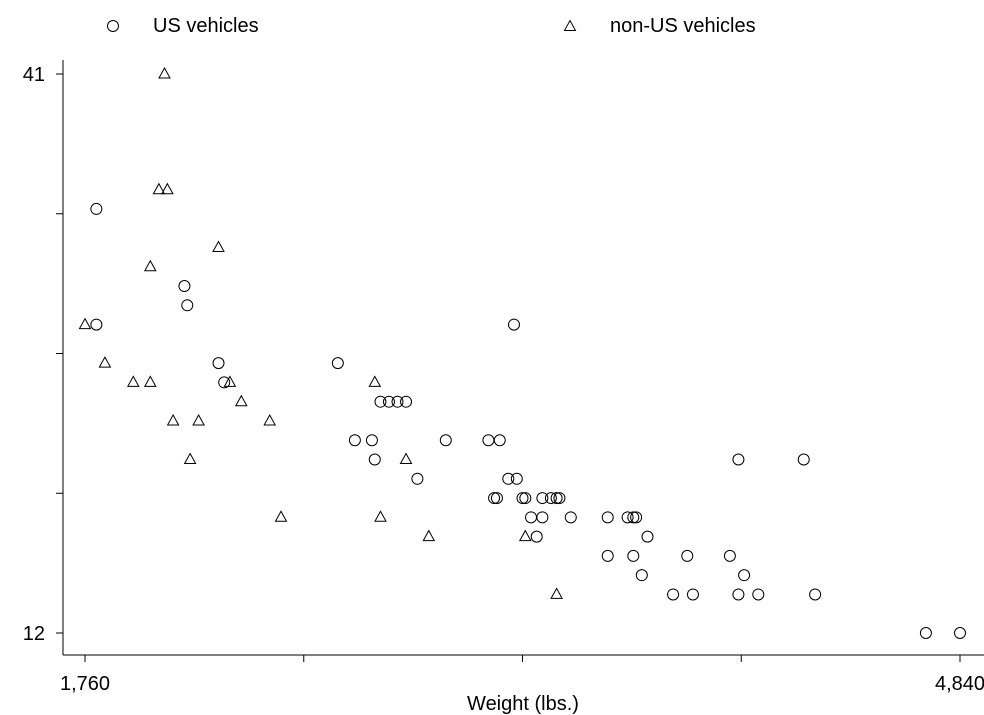  I want to click on legend-item-non-us: non-US vehicles, so click(658, 26).